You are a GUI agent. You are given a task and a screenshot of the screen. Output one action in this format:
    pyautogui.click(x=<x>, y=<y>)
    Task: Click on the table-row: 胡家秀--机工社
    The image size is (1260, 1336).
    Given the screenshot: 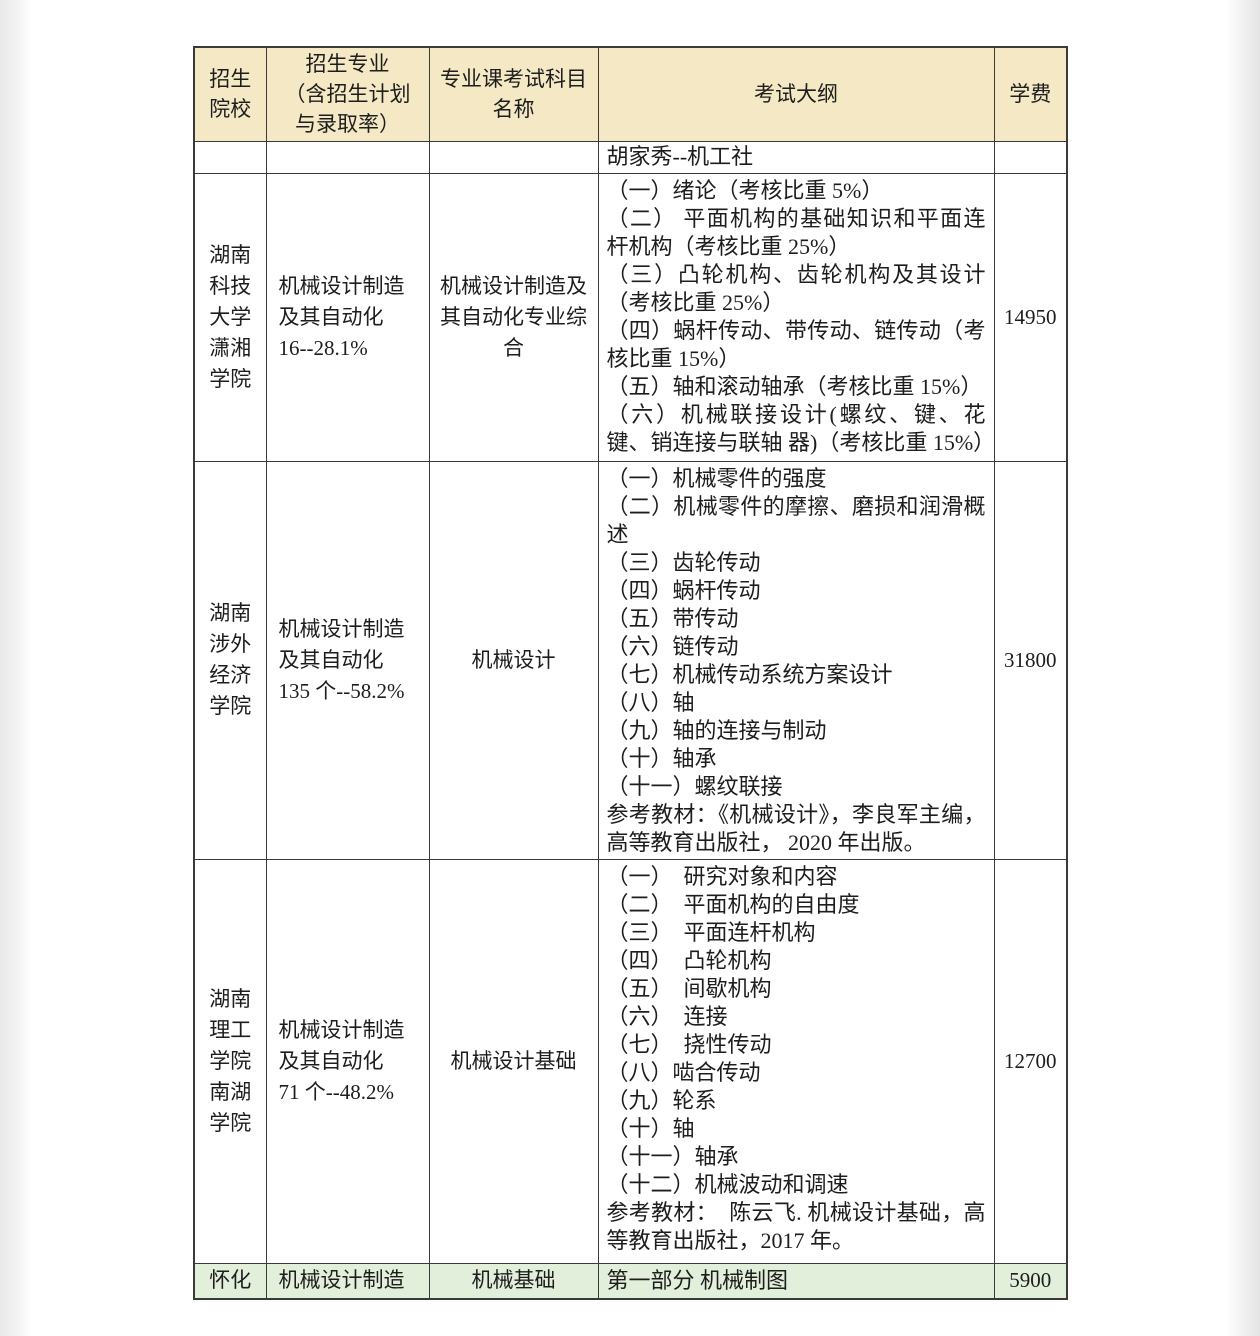 What is the action you would take?
    pyautogui.click(x=630, y=157)
    